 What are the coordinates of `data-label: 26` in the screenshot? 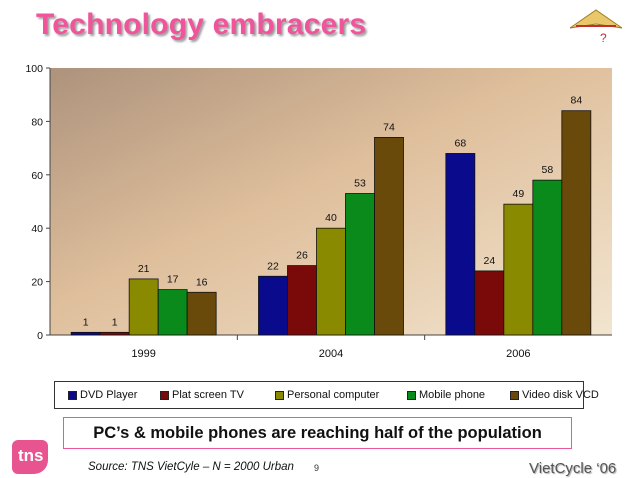 It's located at (302, 256).